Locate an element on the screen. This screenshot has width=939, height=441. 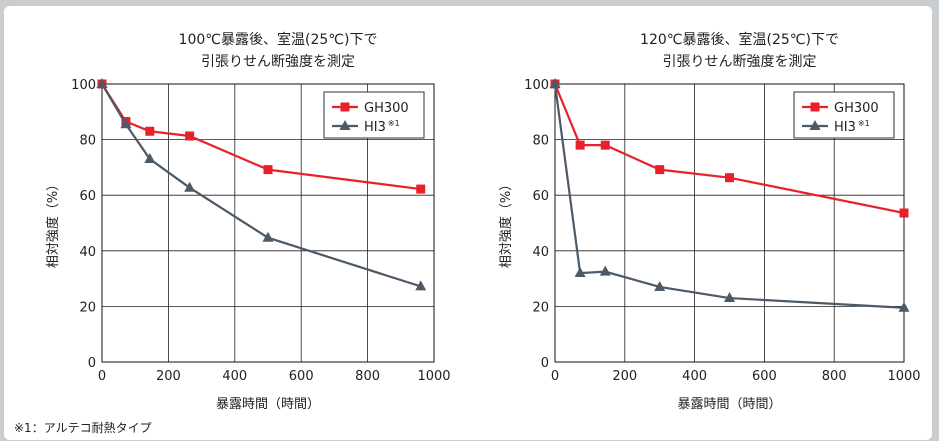
chart1-y-tick-label: 100 is located at coordinates (83, 85).